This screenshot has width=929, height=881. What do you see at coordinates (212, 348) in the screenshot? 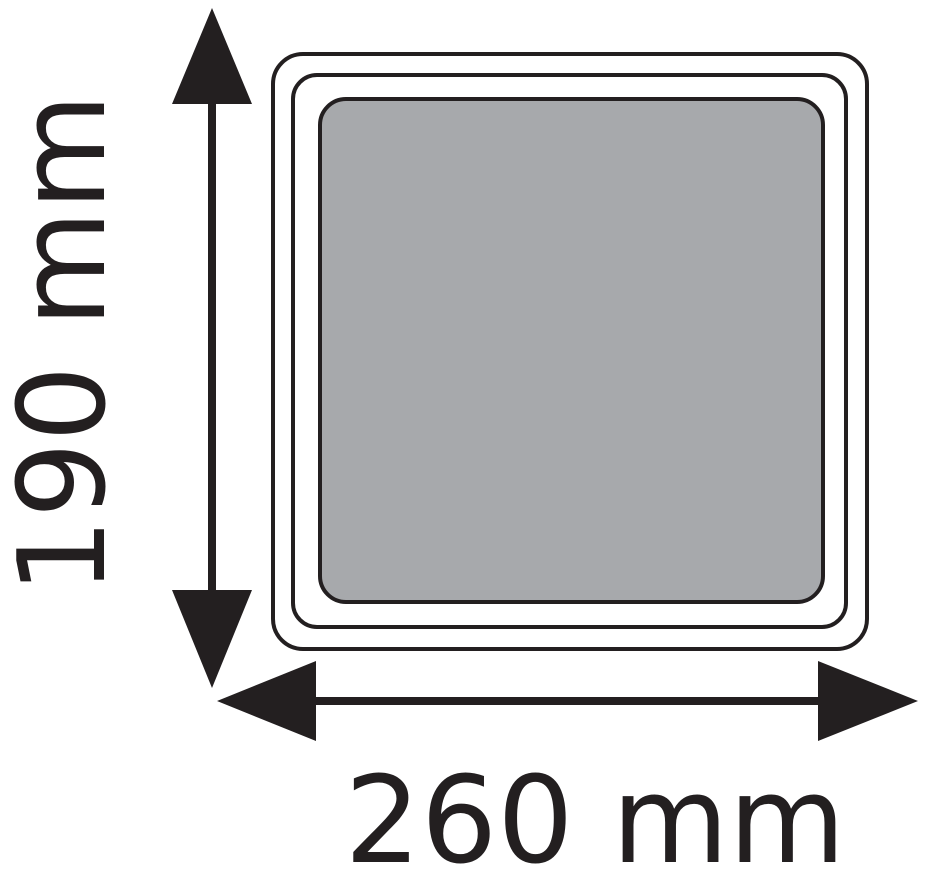
I see `height-dimension-arrow` at bounding box center [212, 348].